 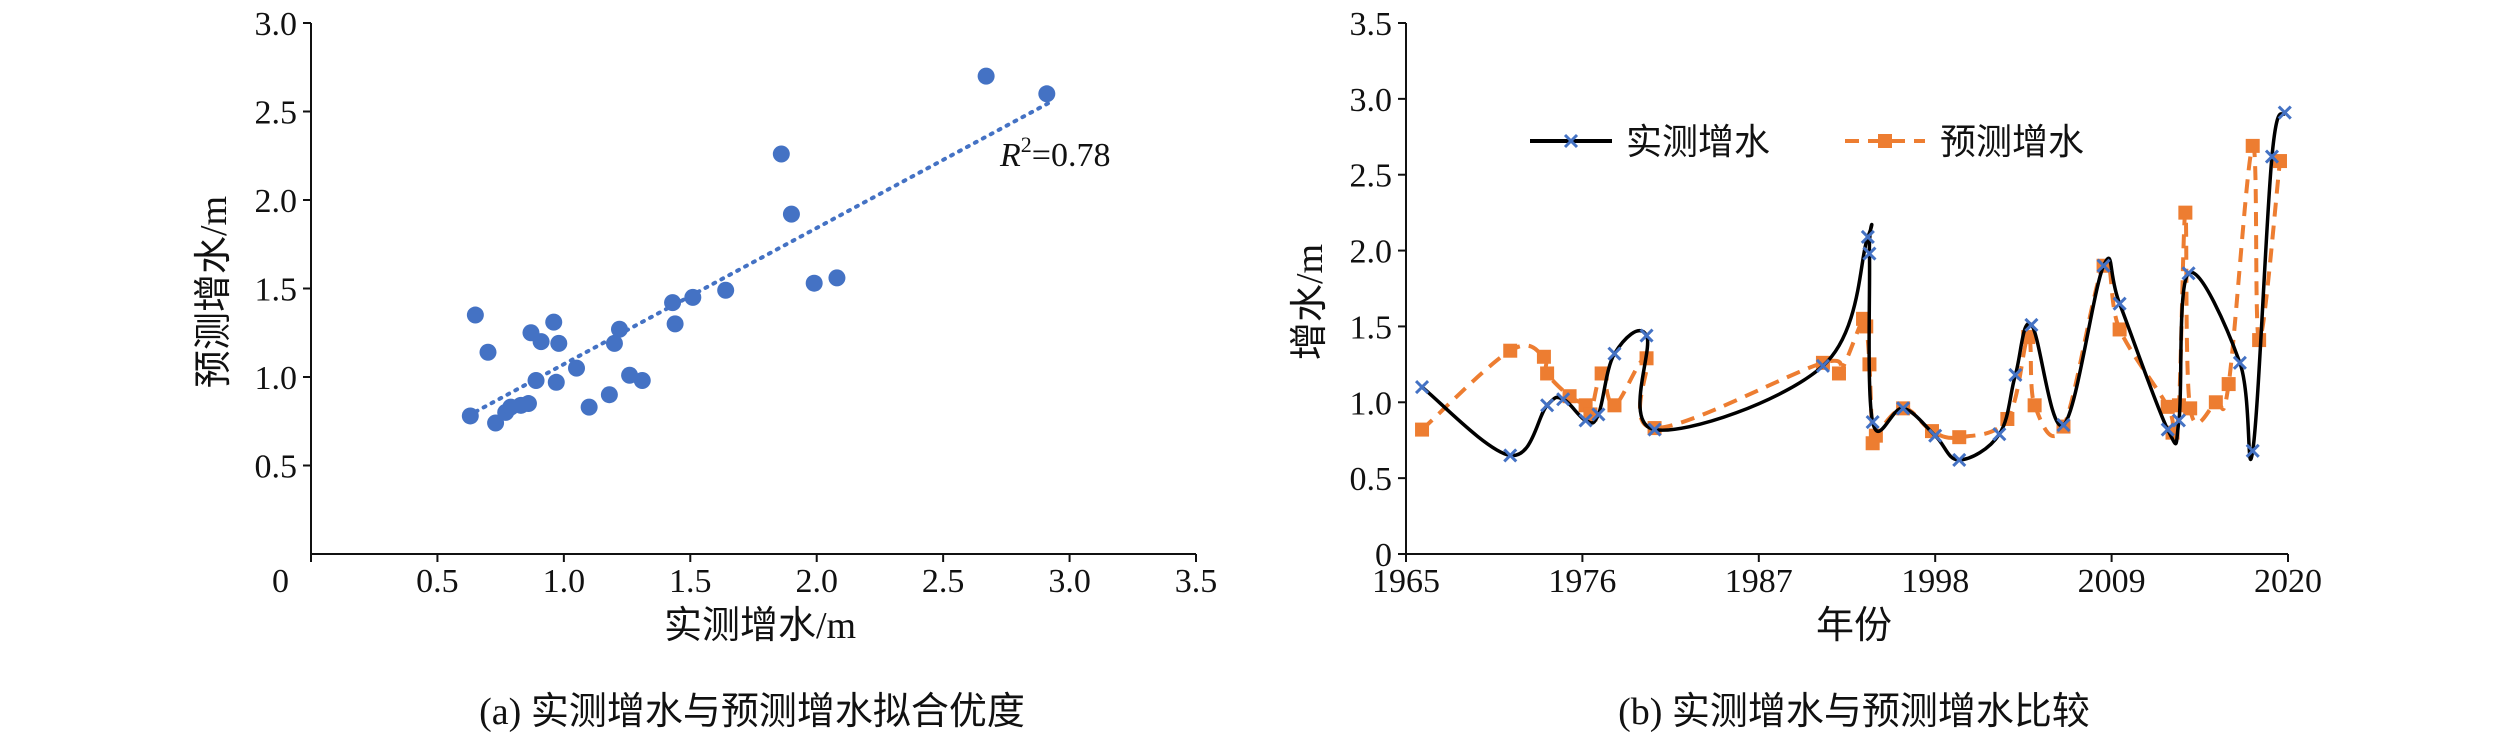 What do you see at coordinates (1383, 555) in the screenshot?
I see `y-tick-label: 0` at bounding box center [1383, 555].